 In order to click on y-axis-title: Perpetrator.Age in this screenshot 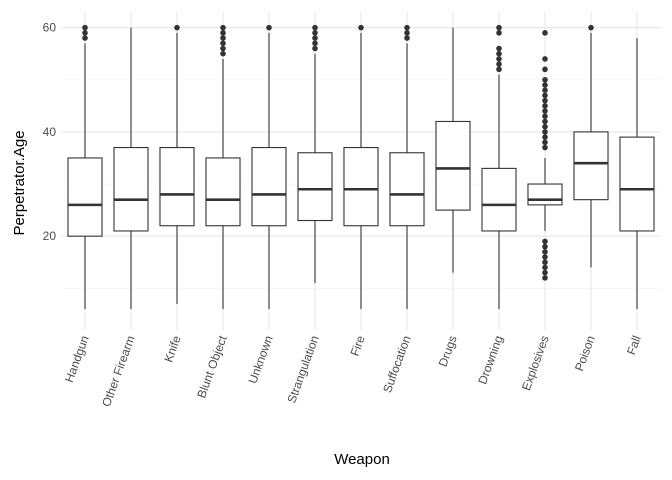, I will do `click(19, 182)`.